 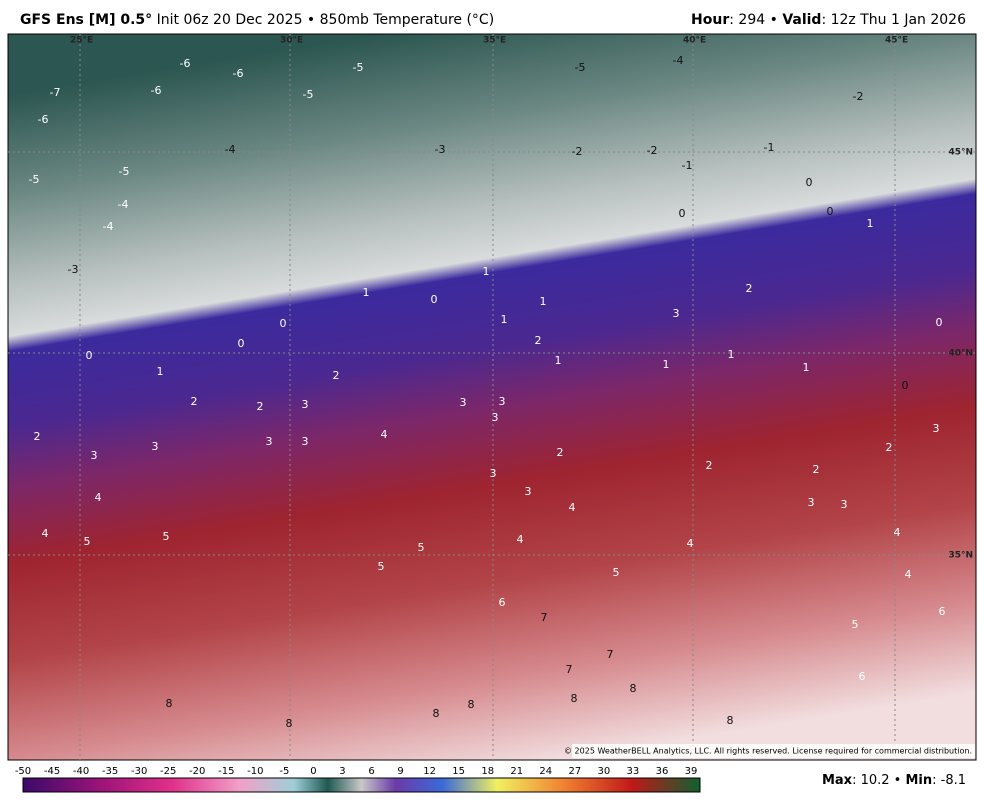 What do you see at coordinates (755, 20) in the screenshot?
I see `header-part: : 294 •` at bounding box center [755, 20].